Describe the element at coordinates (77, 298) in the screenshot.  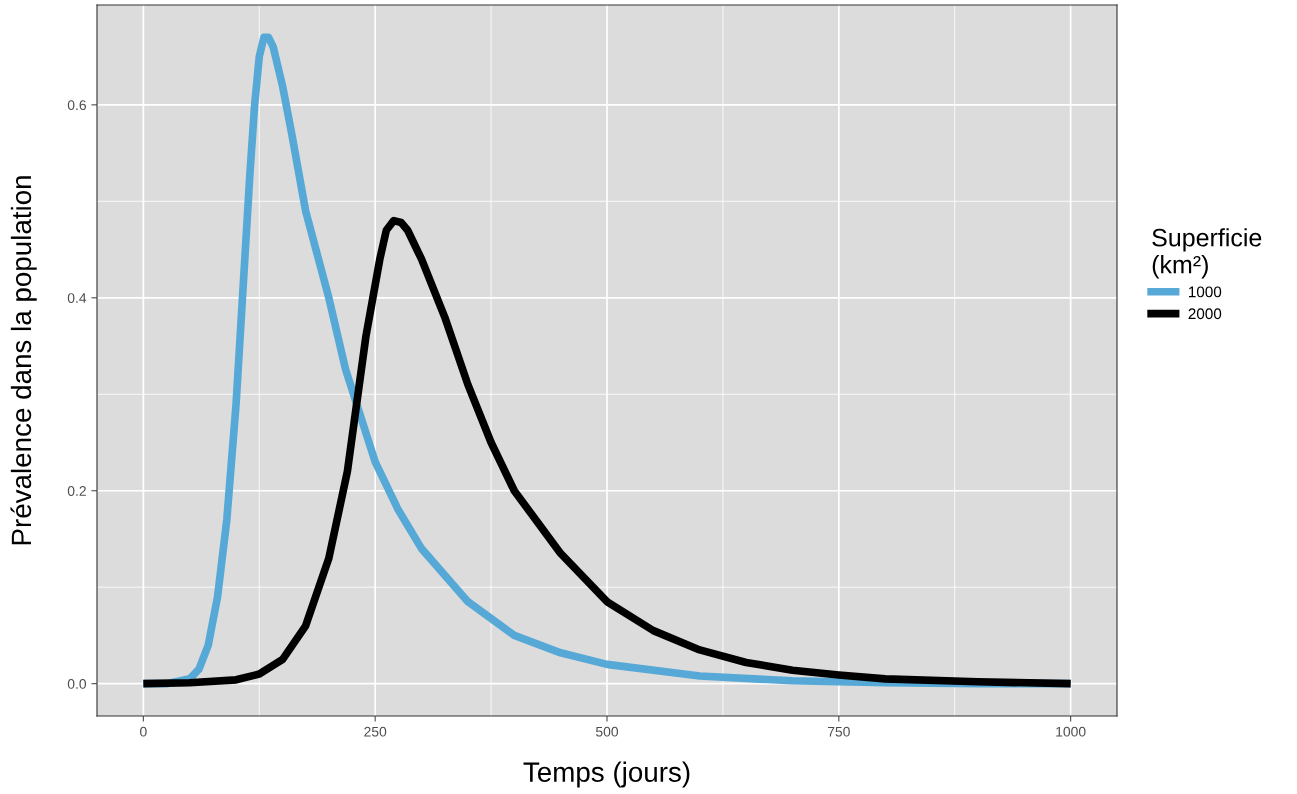
I see `y-tick-label: 0.4` at that location.